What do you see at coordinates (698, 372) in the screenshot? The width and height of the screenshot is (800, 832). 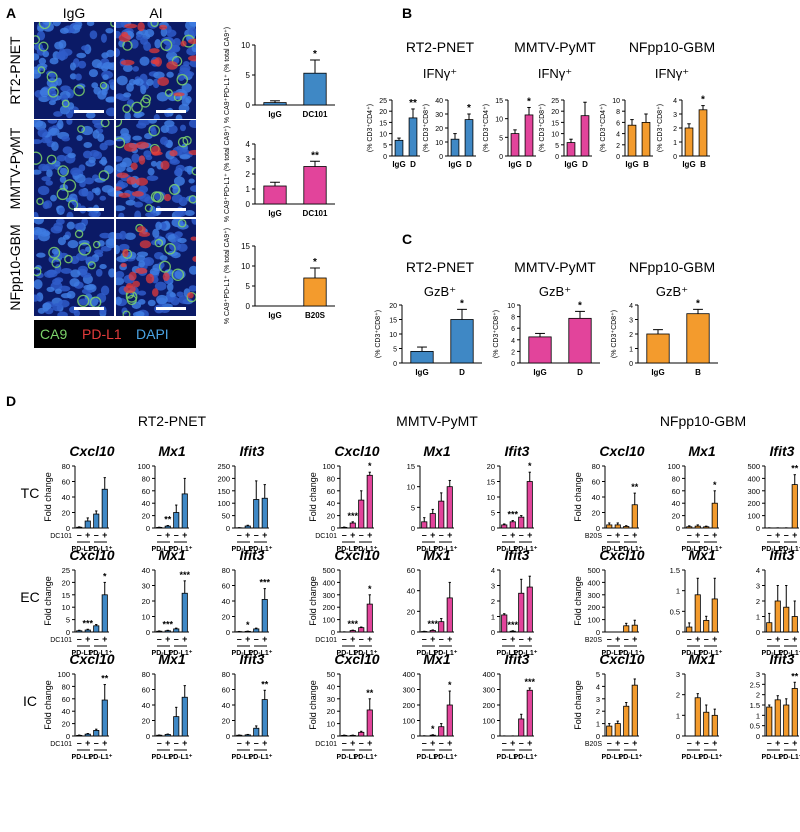 I see `category-label: B` at bounding box center [698, 372].